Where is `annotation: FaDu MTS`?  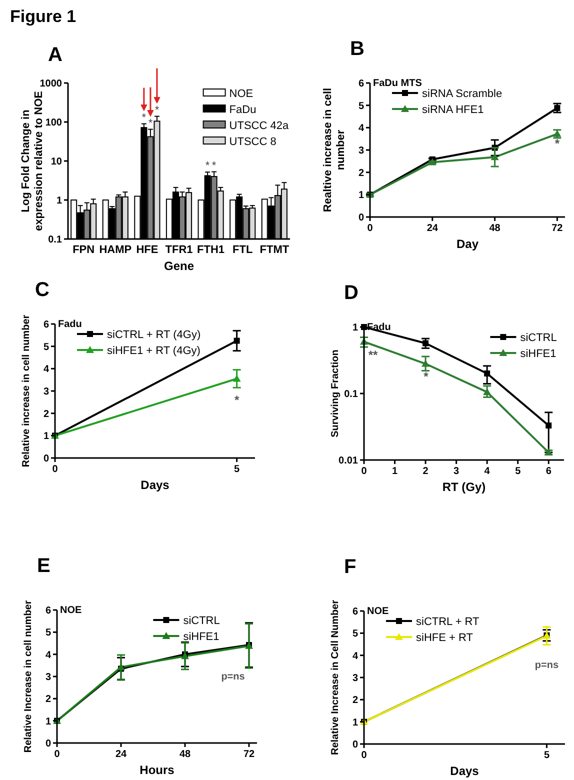
annotation: FaDu MTS is located at coordinates (397, 83).